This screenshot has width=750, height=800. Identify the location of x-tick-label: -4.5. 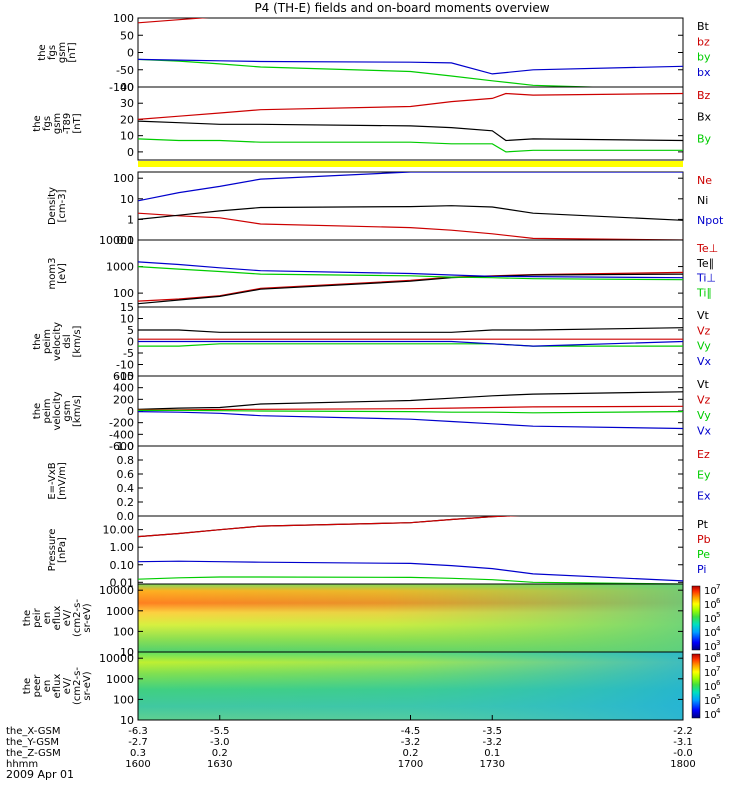
(411, 731).